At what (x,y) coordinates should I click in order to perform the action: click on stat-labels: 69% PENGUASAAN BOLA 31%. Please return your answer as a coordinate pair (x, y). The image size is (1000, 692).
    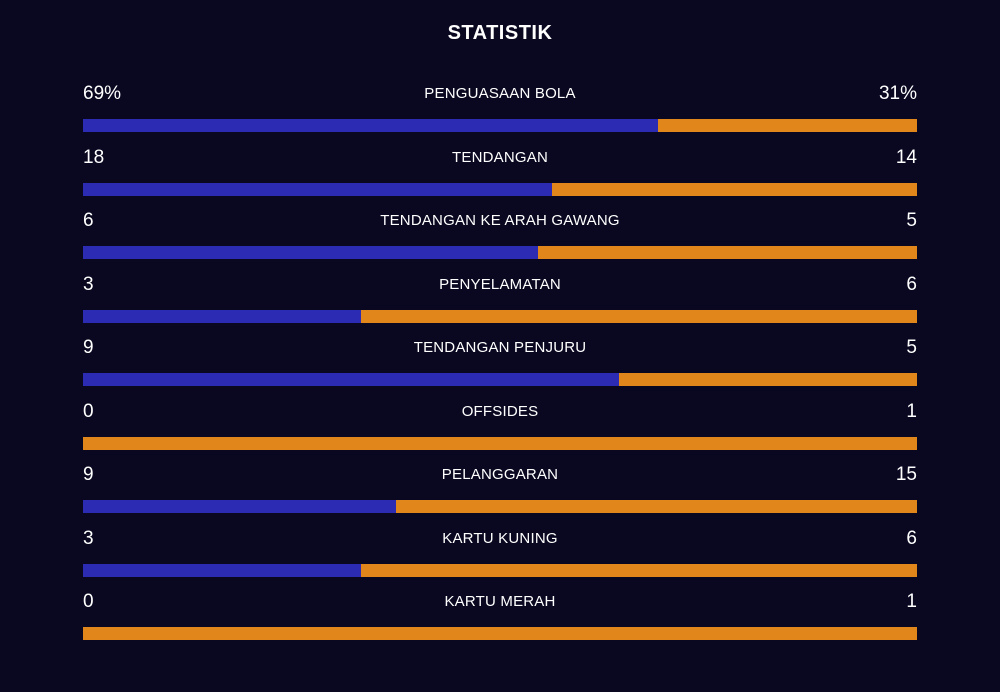
    Looking at the image, I should click on (500, 94).